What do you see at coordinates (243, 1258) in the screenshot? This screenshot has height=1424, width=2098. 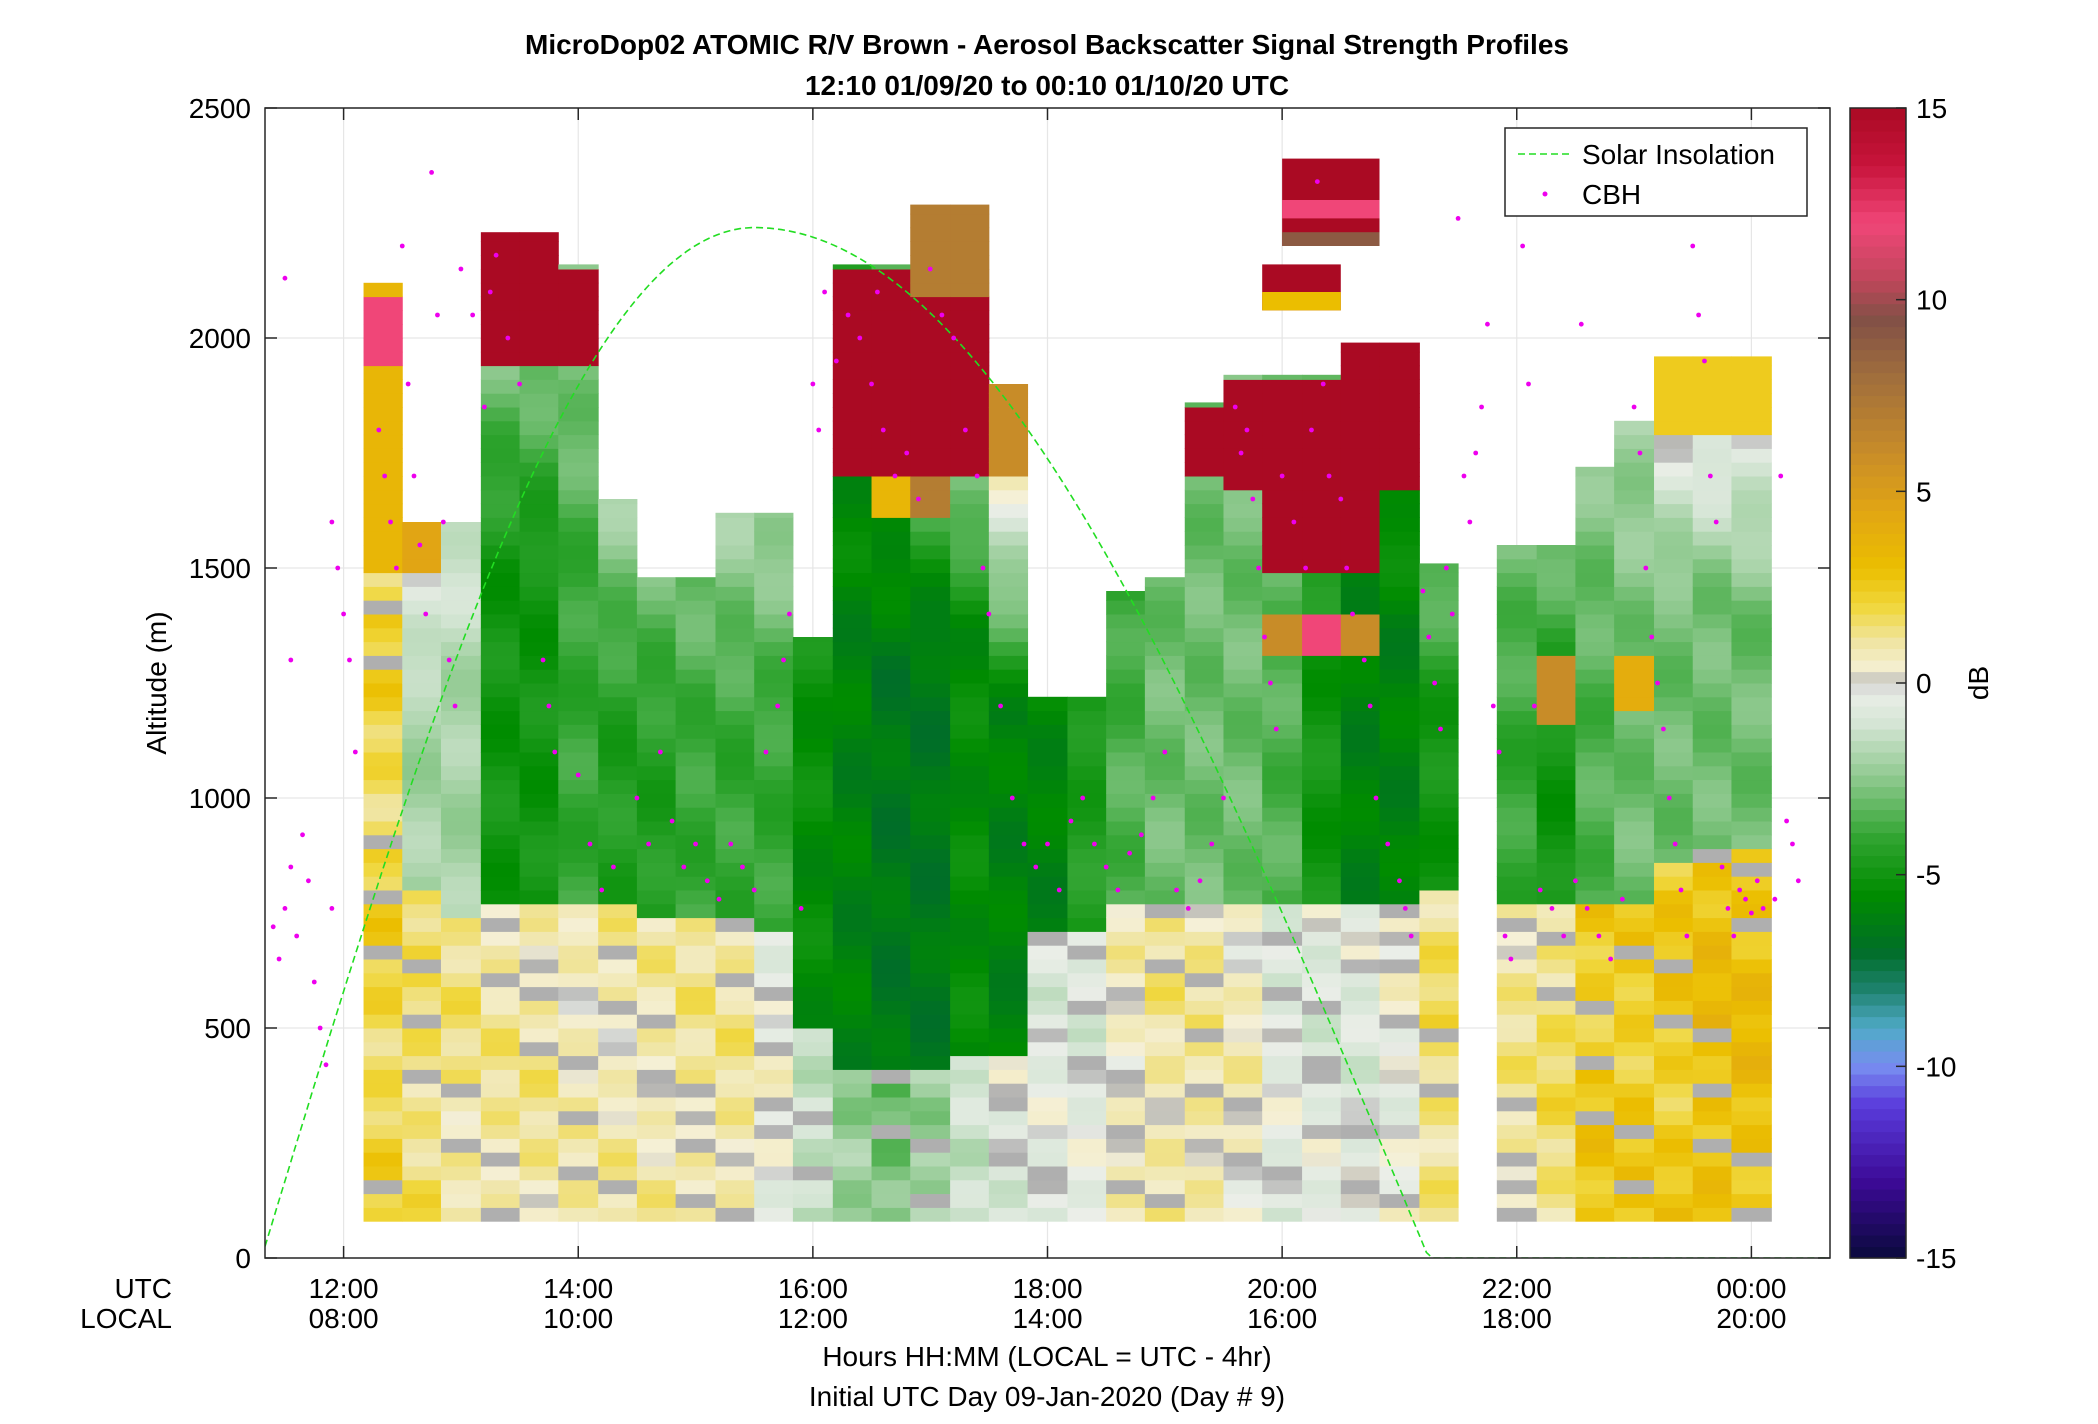 I see `y-tick-label: 0` at bounding box center [243, 1258].